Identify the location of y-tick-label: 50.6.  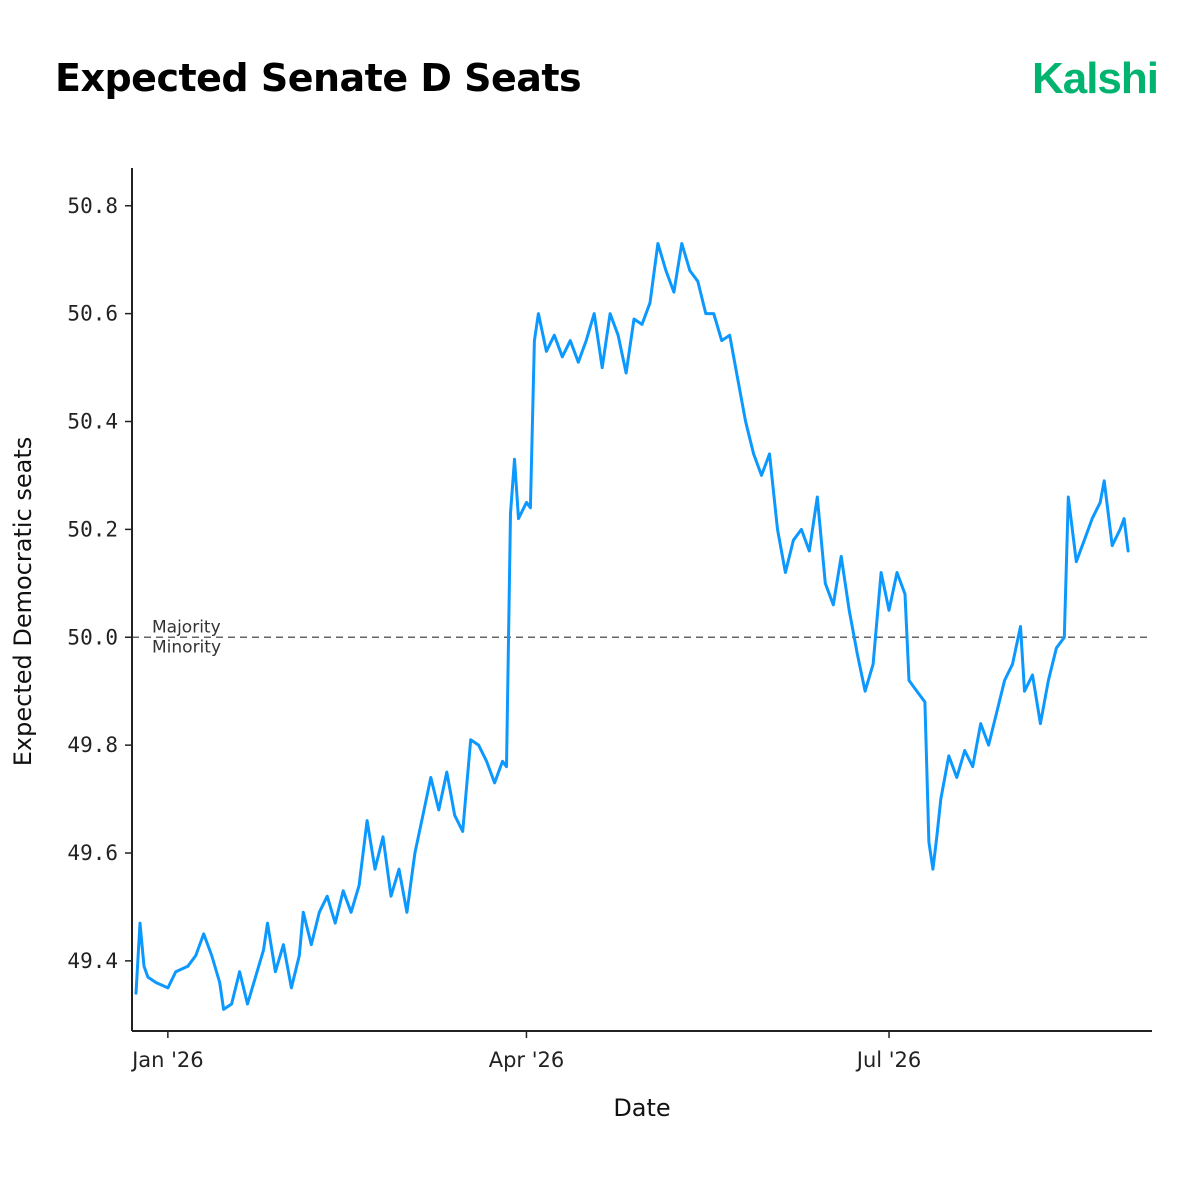
(92, 314).